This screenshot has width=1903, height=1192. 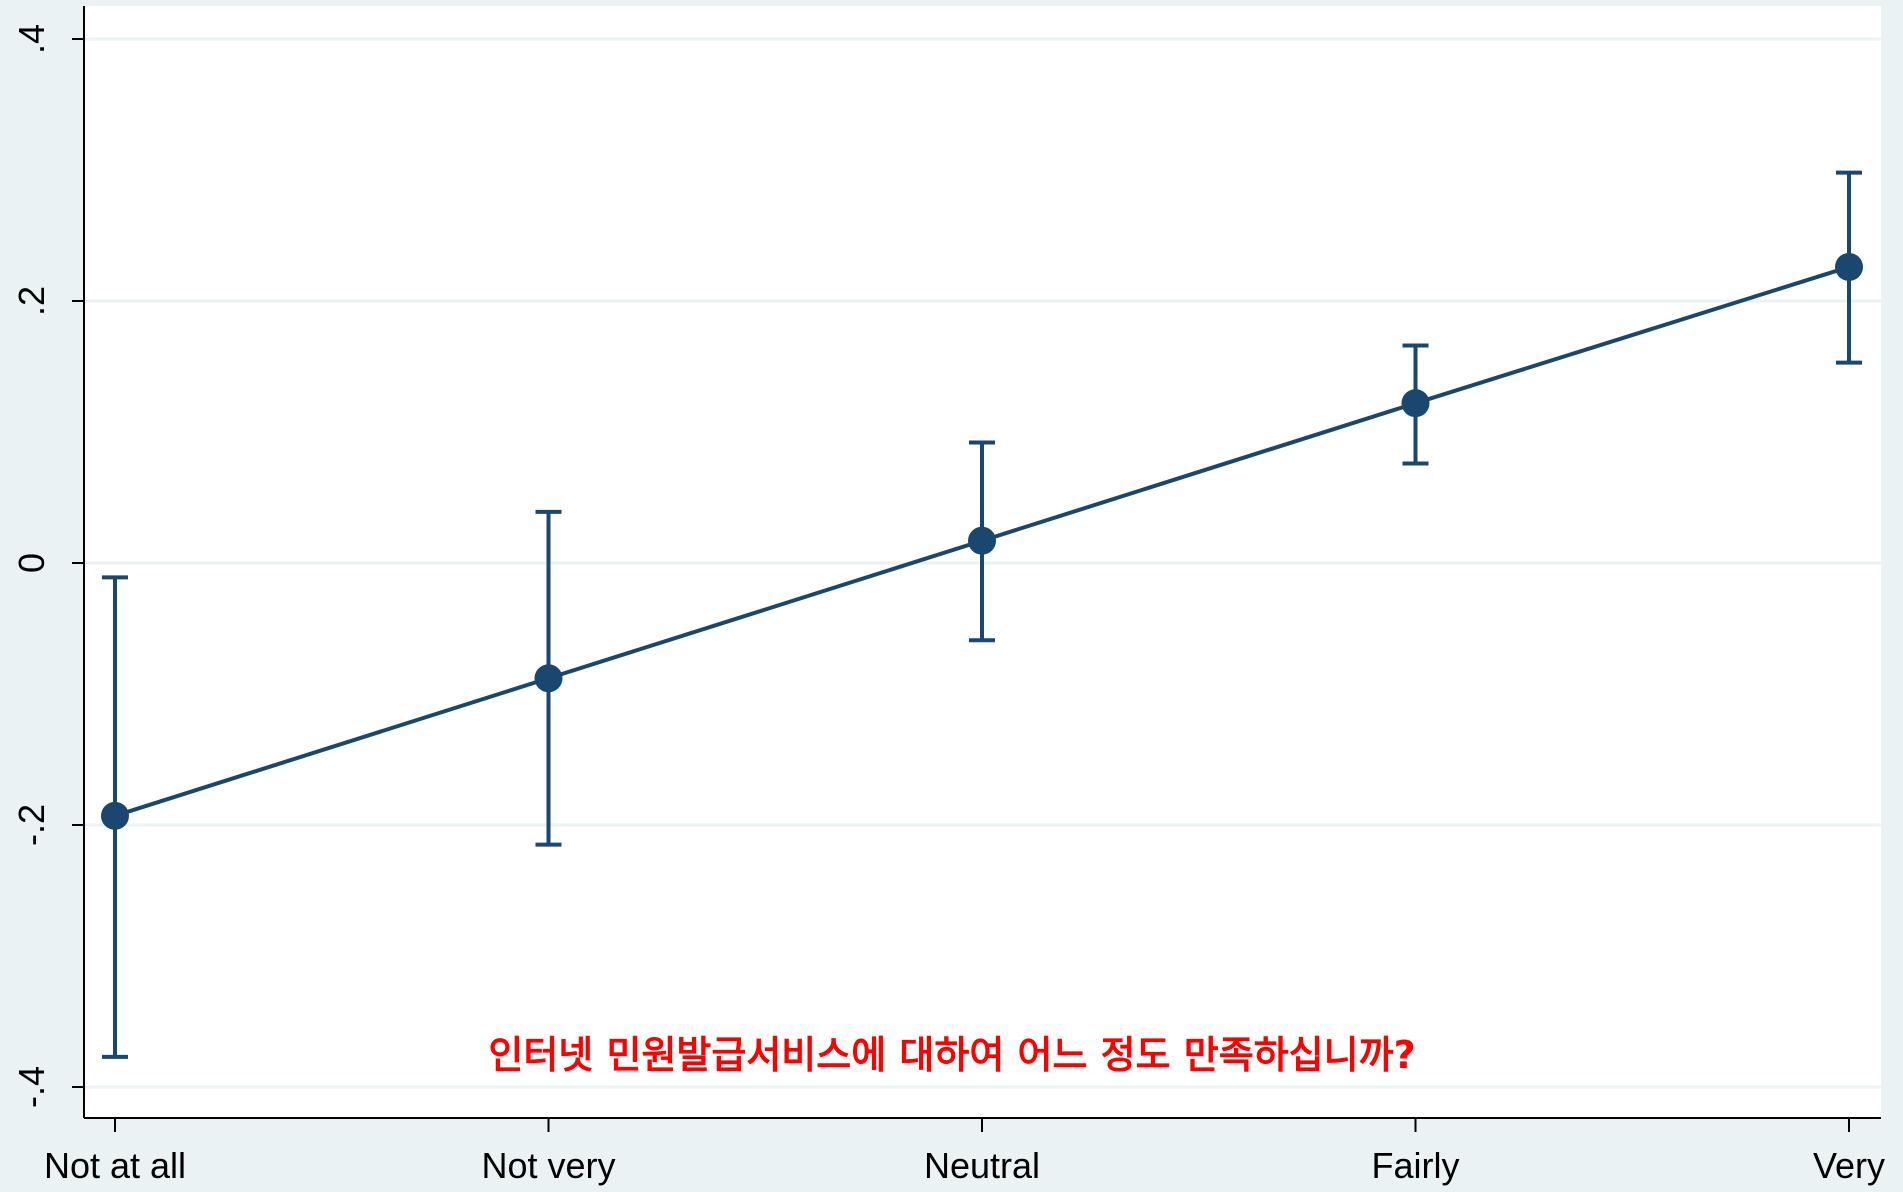 I want to click on y-tick-label: -.4, so click(x=31, y=1087).